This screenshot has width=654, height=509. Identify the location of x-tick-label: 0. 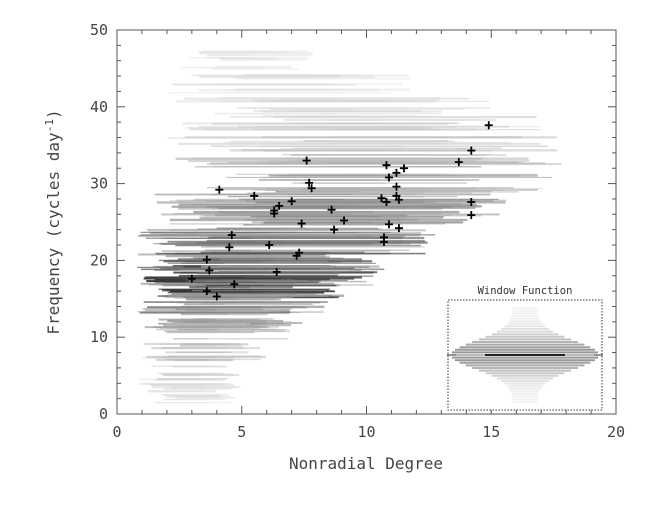
(116, 432).